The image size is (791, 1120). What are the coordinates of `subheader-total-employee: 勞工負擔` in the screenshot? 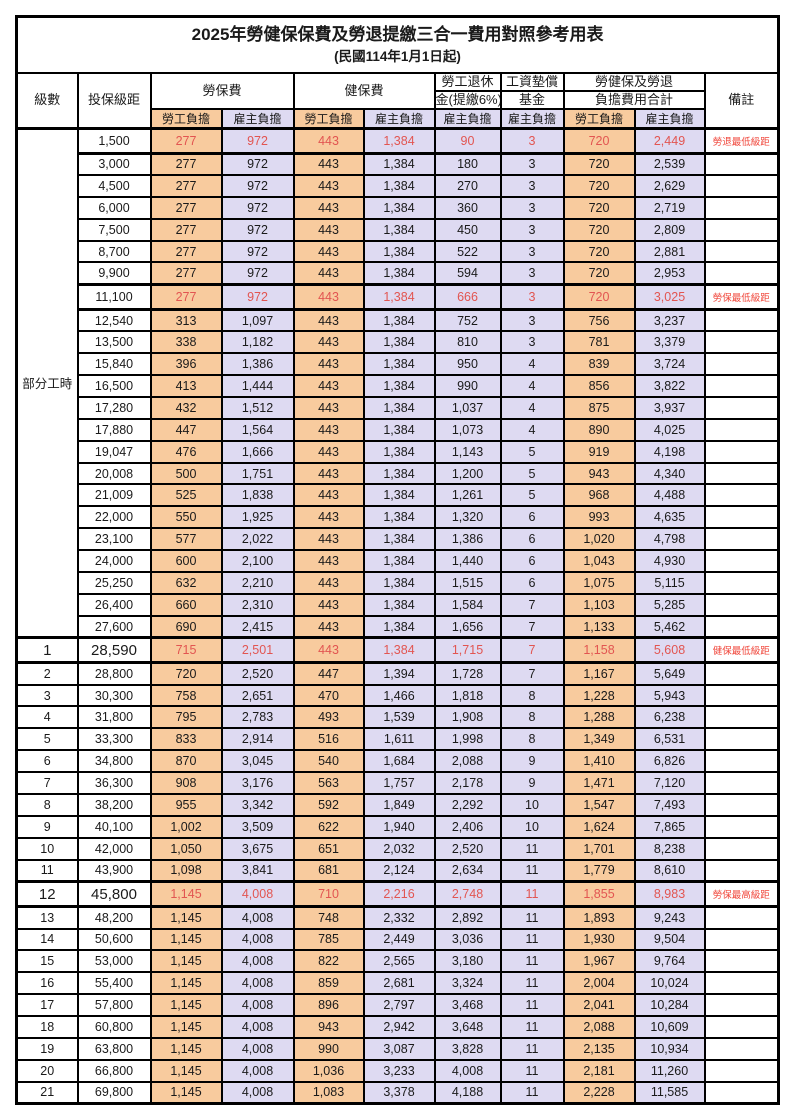 It's located at (599, 118).